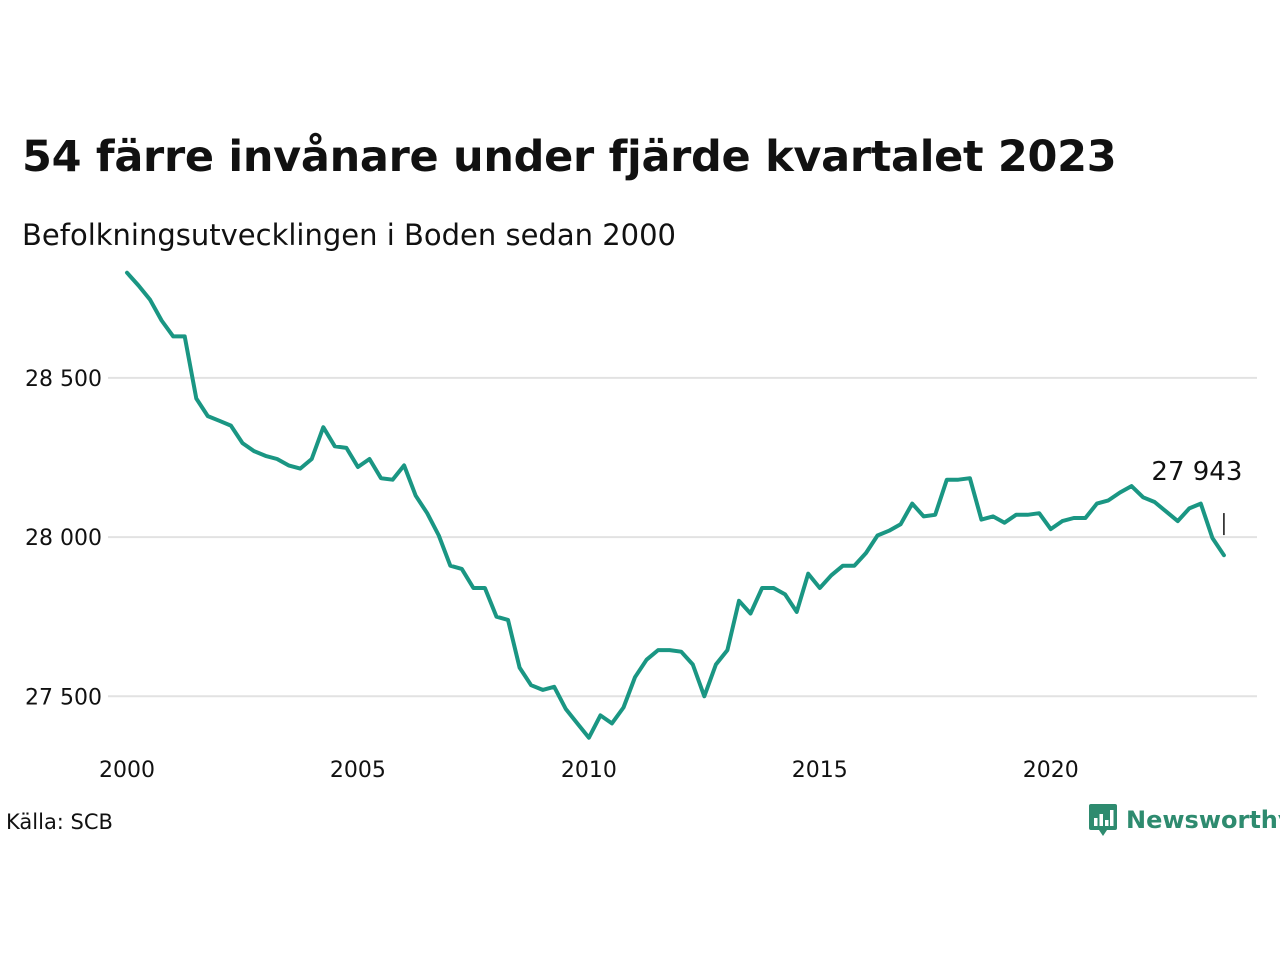 This screenshot has height=960, width=1280. What do you see at coordinates (1196, 472) in the screenshot?
I see `end-value-label: 27 943` at bounding box center [1196, 472].